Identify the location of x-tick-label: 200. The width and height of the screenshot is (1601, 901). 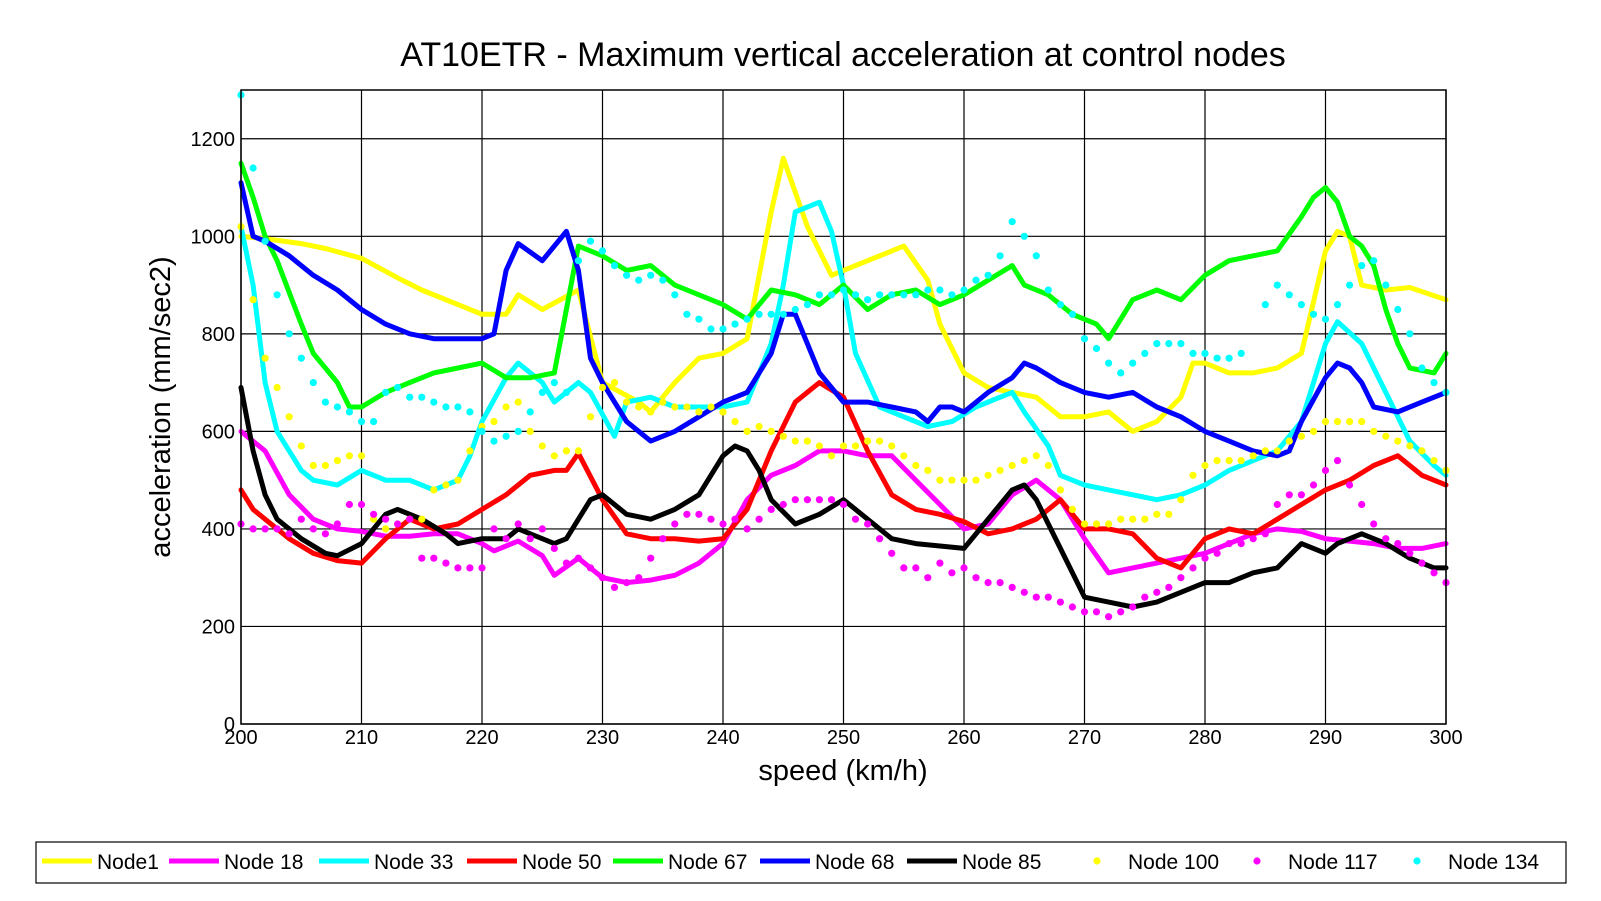
(240, 738).